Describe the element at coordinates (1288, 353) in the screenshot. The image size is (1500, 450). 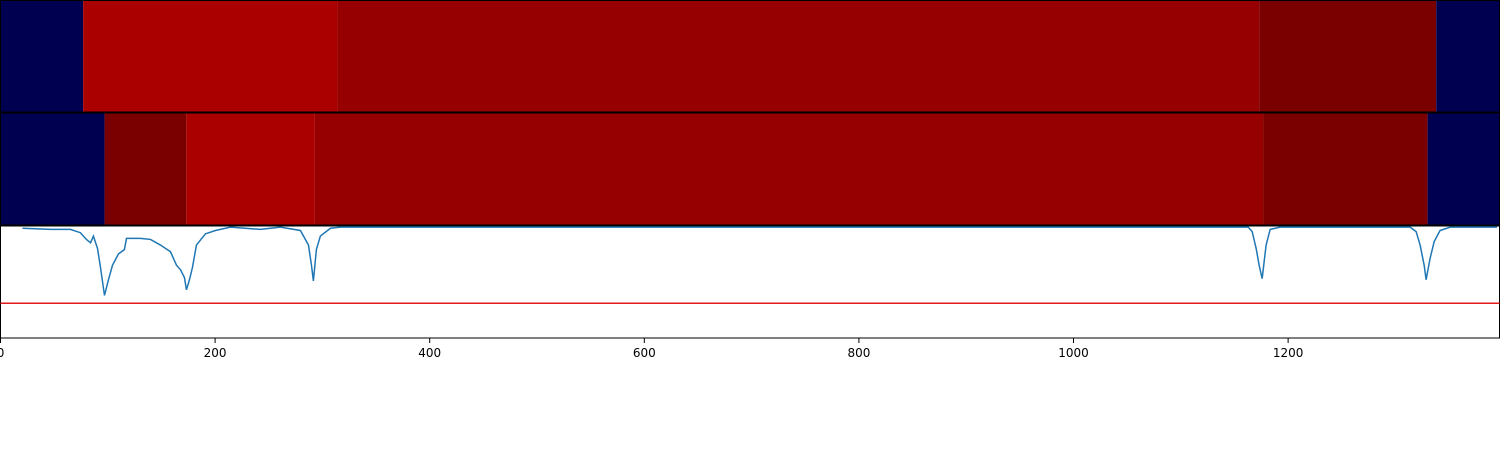
I see `x-tick-label: 1200` at that location.